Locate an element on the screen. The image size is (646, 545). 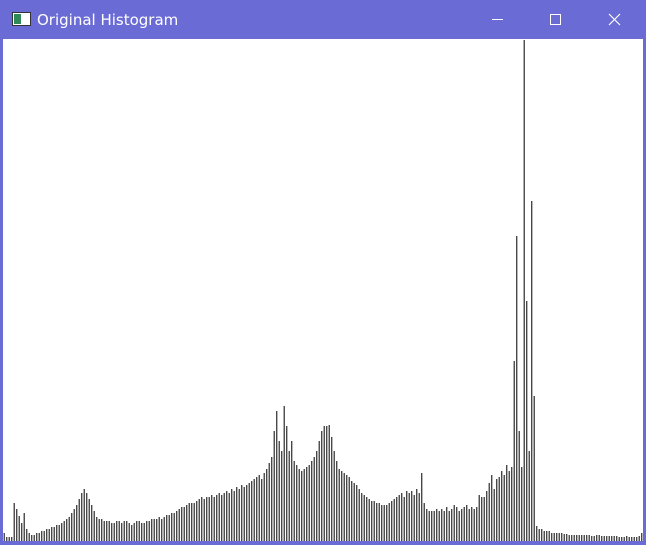
title-bar: Original Histogram is located at coordinates (323, 19).